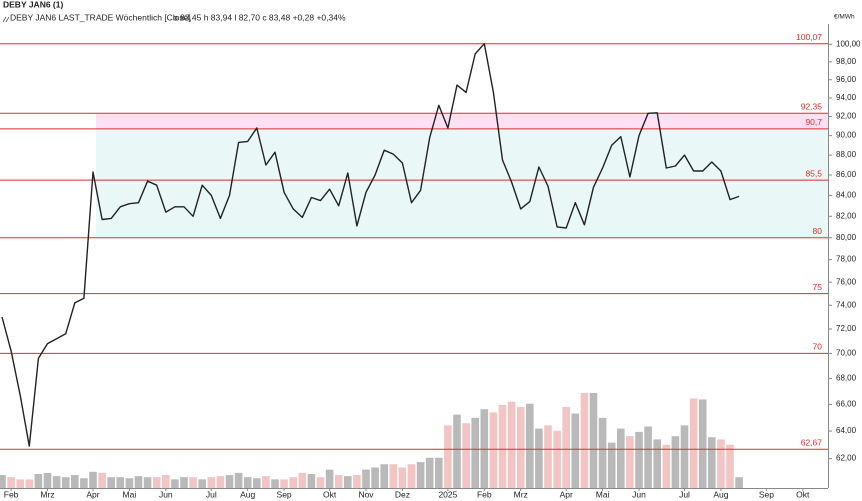  Describe the element at coordinates (566, 494) in the screenshot. I see `x-tick-label: Apr` at that location.